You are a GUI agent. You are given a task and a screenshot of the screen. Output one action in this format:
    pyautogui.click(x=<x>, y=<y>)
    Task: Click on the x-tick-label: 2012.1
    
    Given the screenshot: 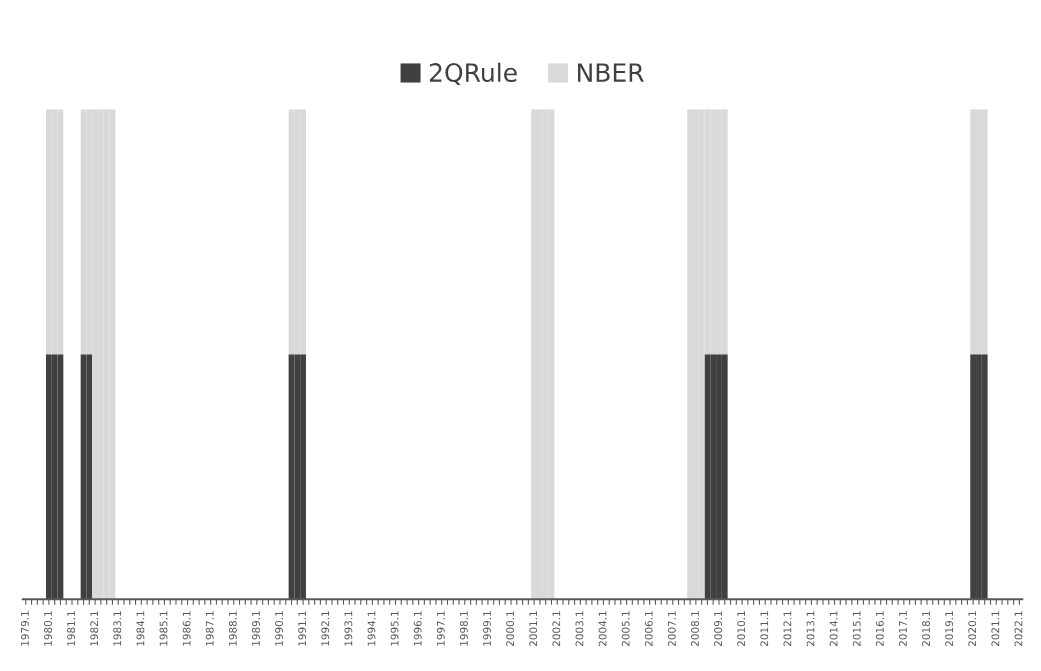 What is the action you would take?
    pyautogui.click(x=787, y=628)
    